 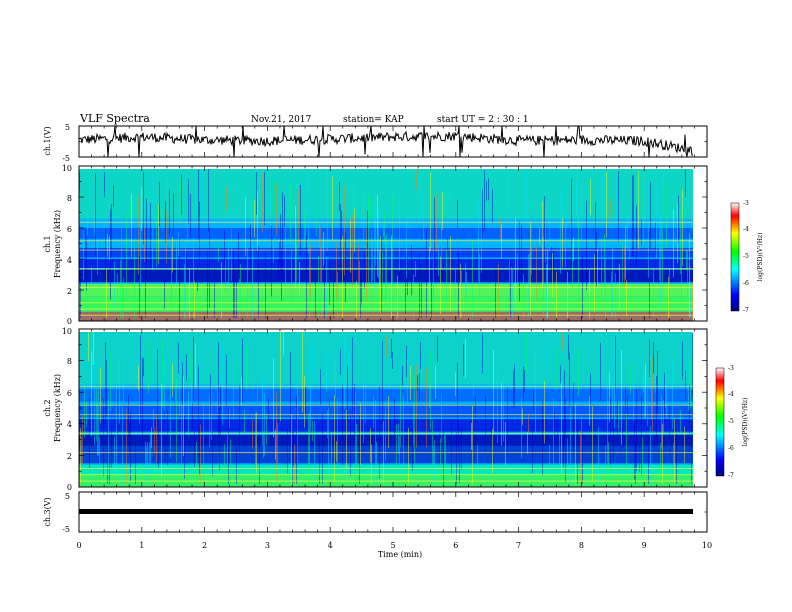 What do you see at coordinates (700, 409) in the screenshot?
I see `spectrogram-gap` at bounding box center [700, 409].